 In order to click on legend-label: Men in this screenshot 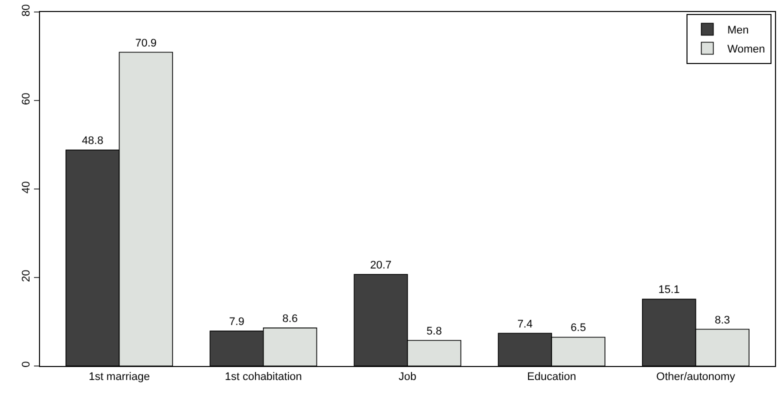, I will do `click(738, 30)`.